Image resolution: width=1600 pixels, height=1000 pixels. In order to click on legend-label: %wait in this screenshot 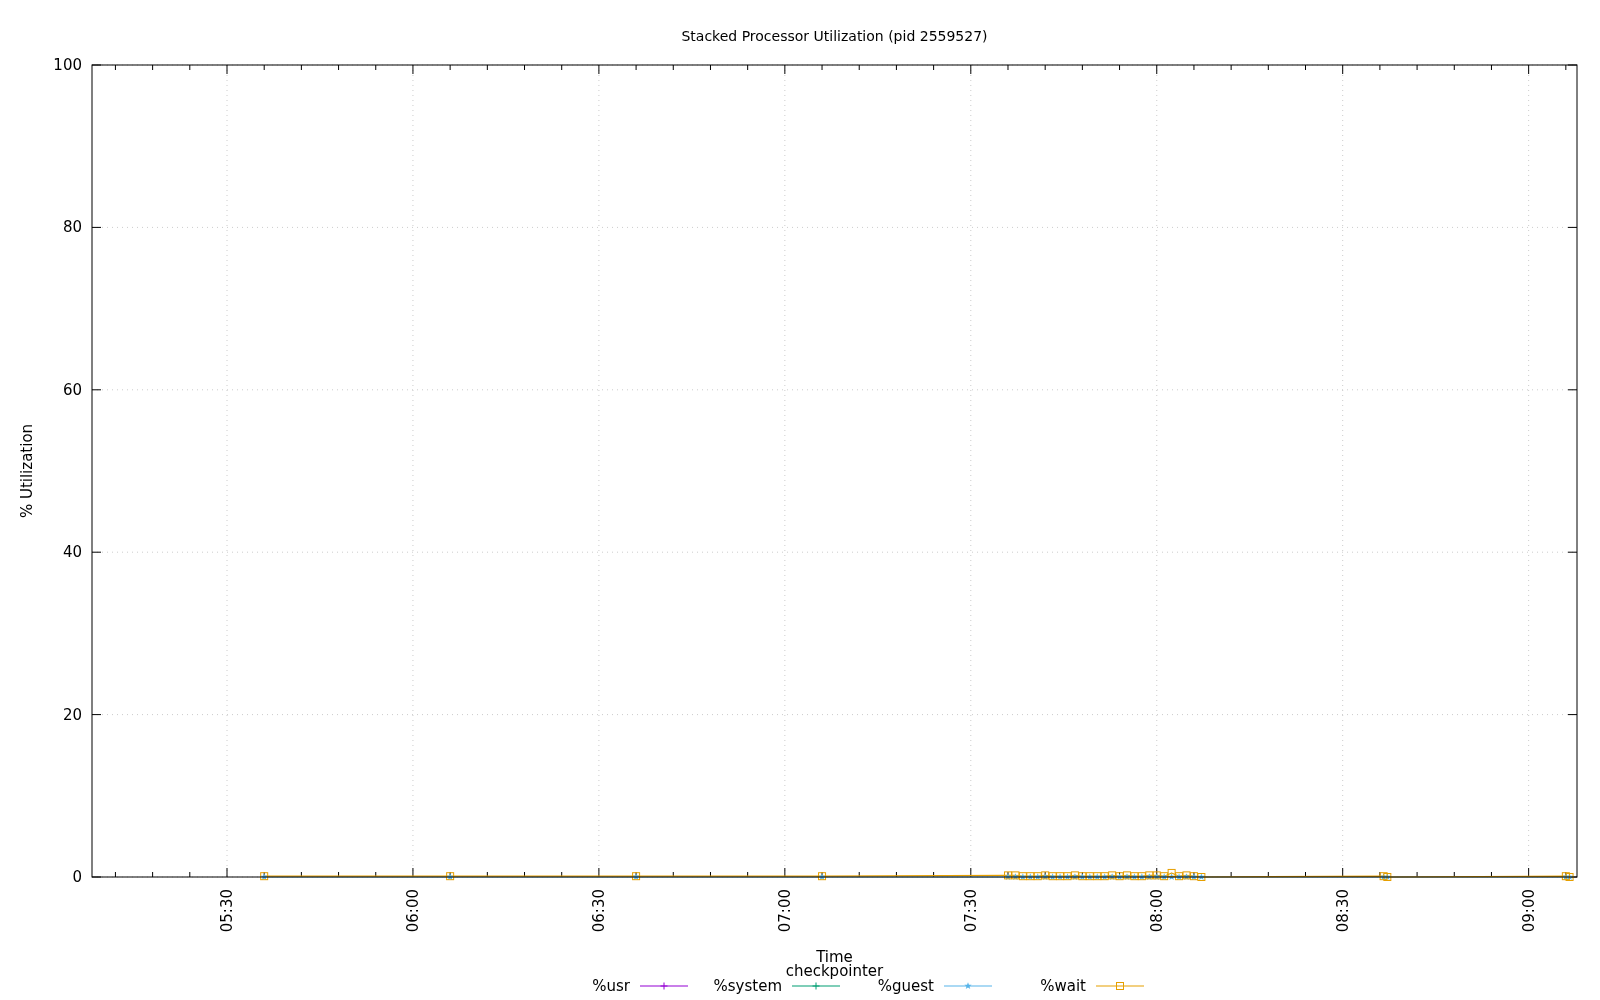, I will do `click(1063, 986)`.